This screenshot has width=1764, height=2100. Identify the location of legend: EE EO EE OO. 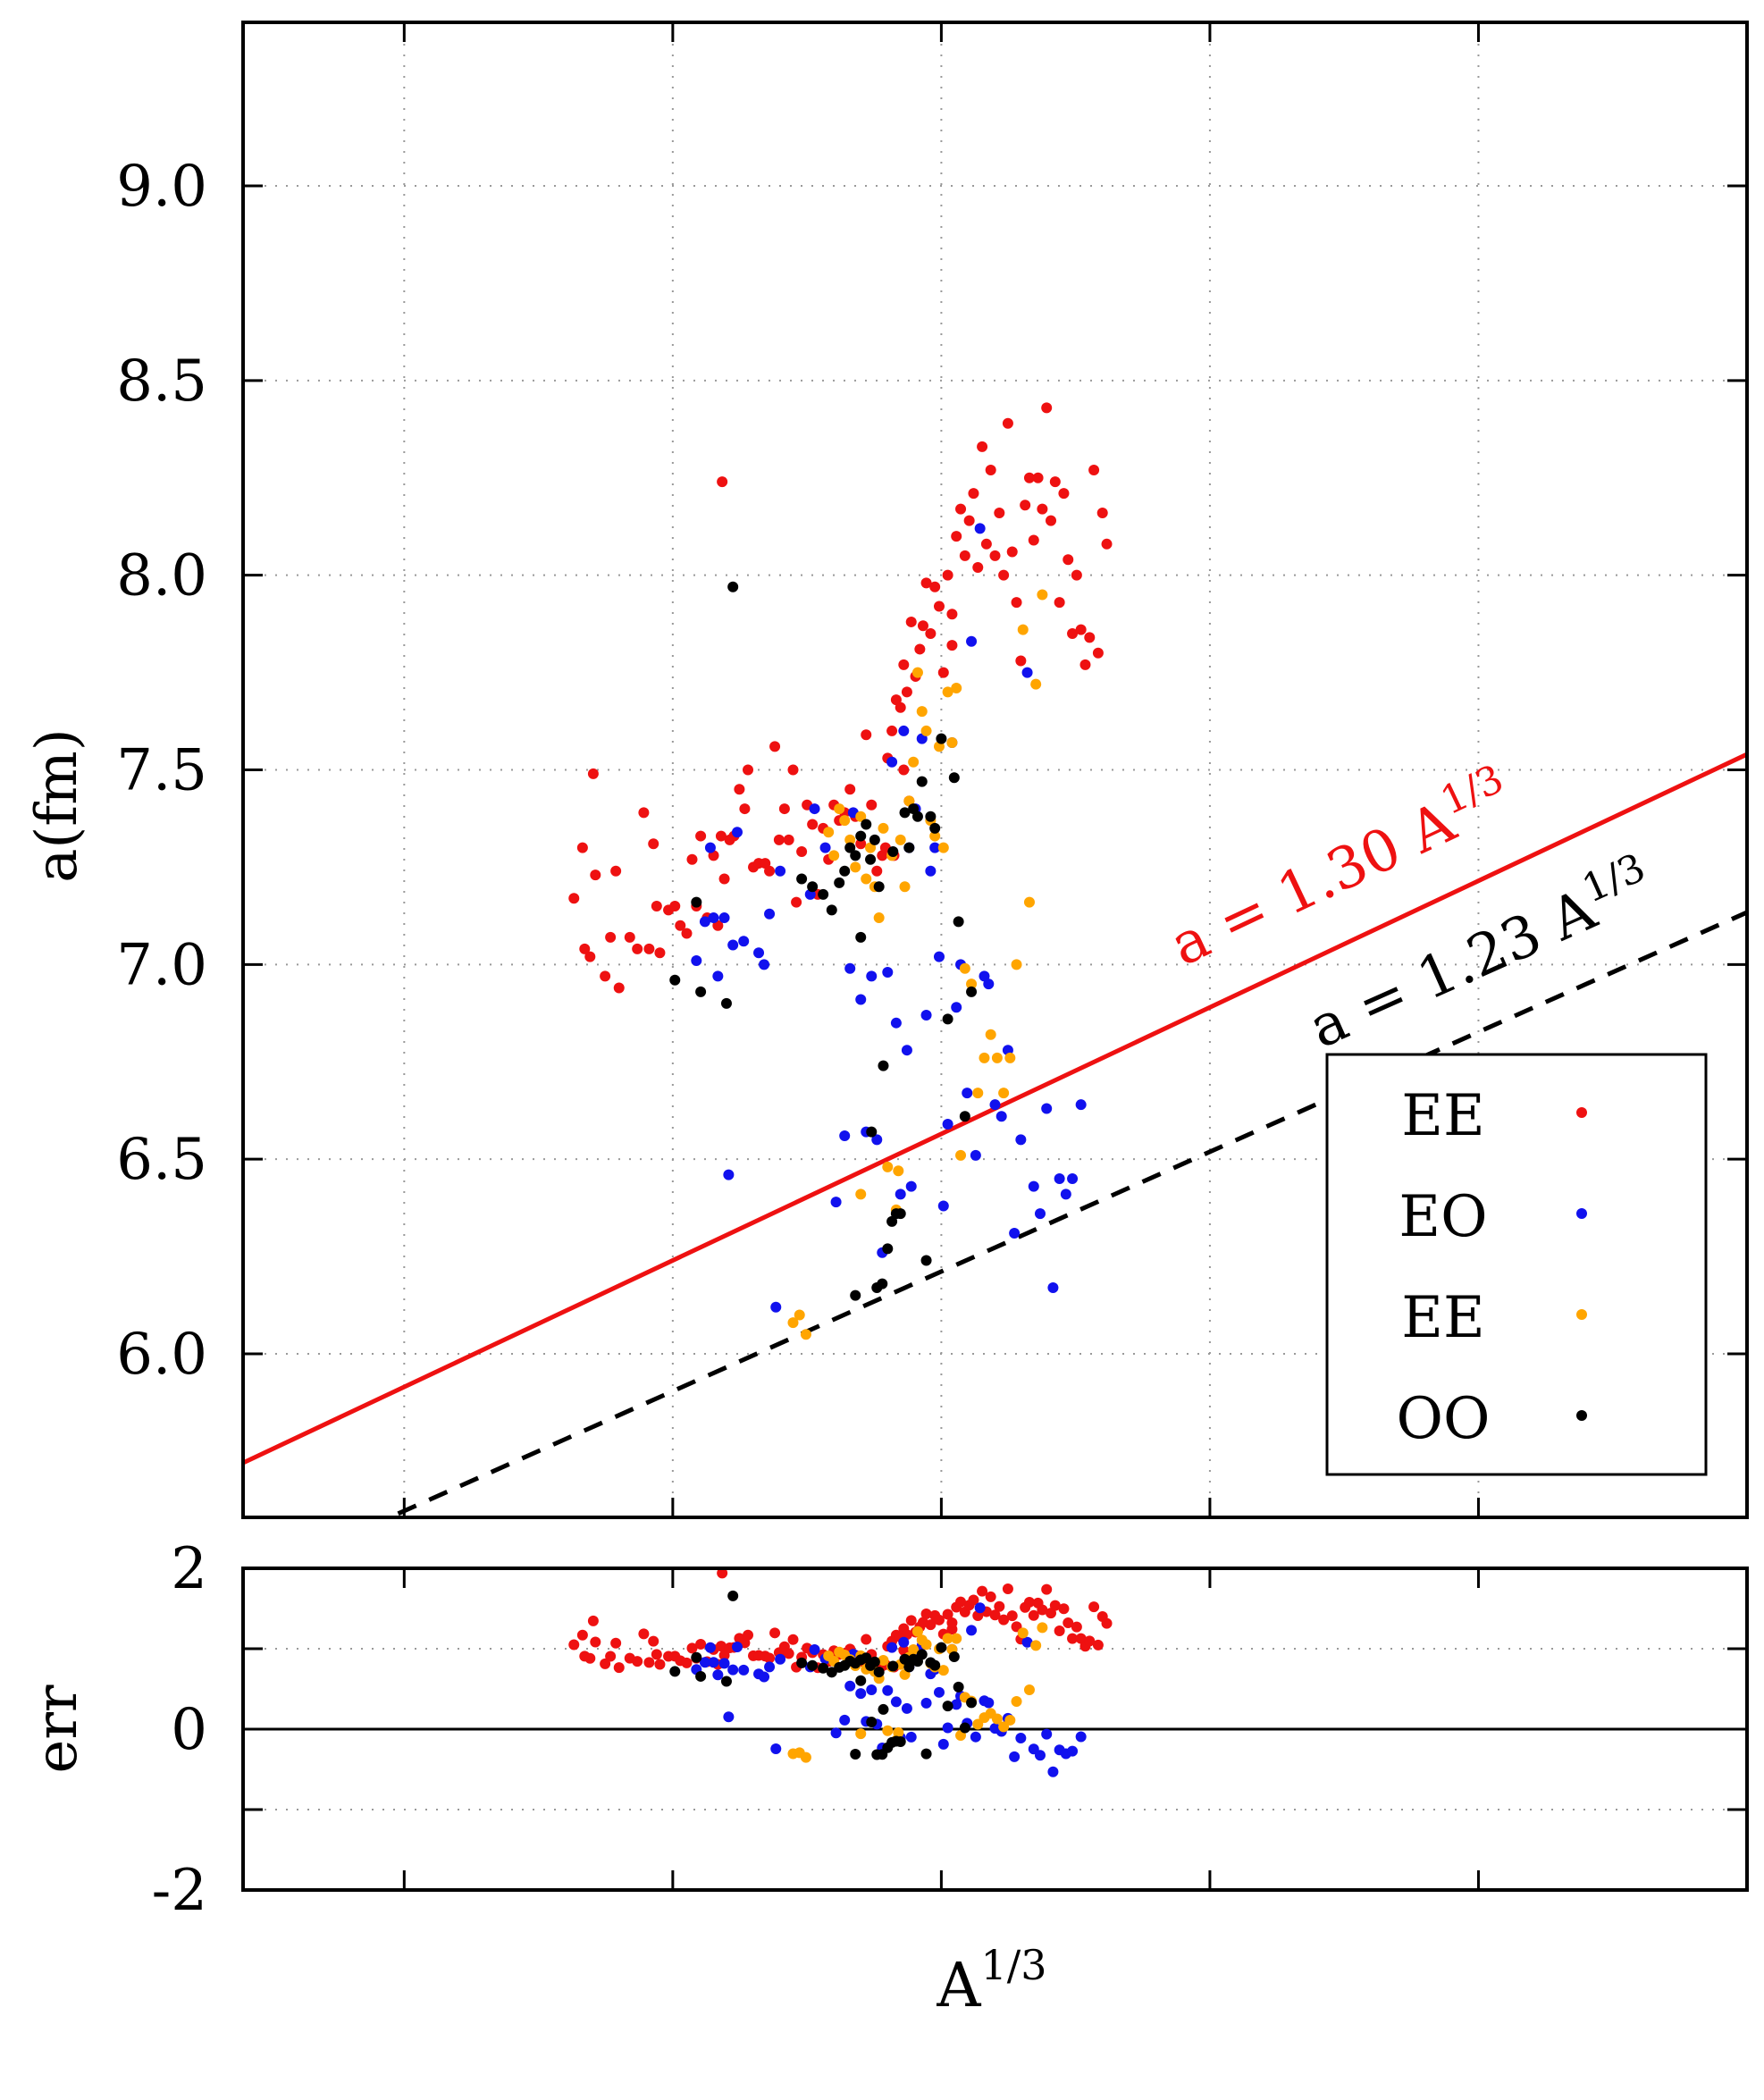
(1516, 1264).